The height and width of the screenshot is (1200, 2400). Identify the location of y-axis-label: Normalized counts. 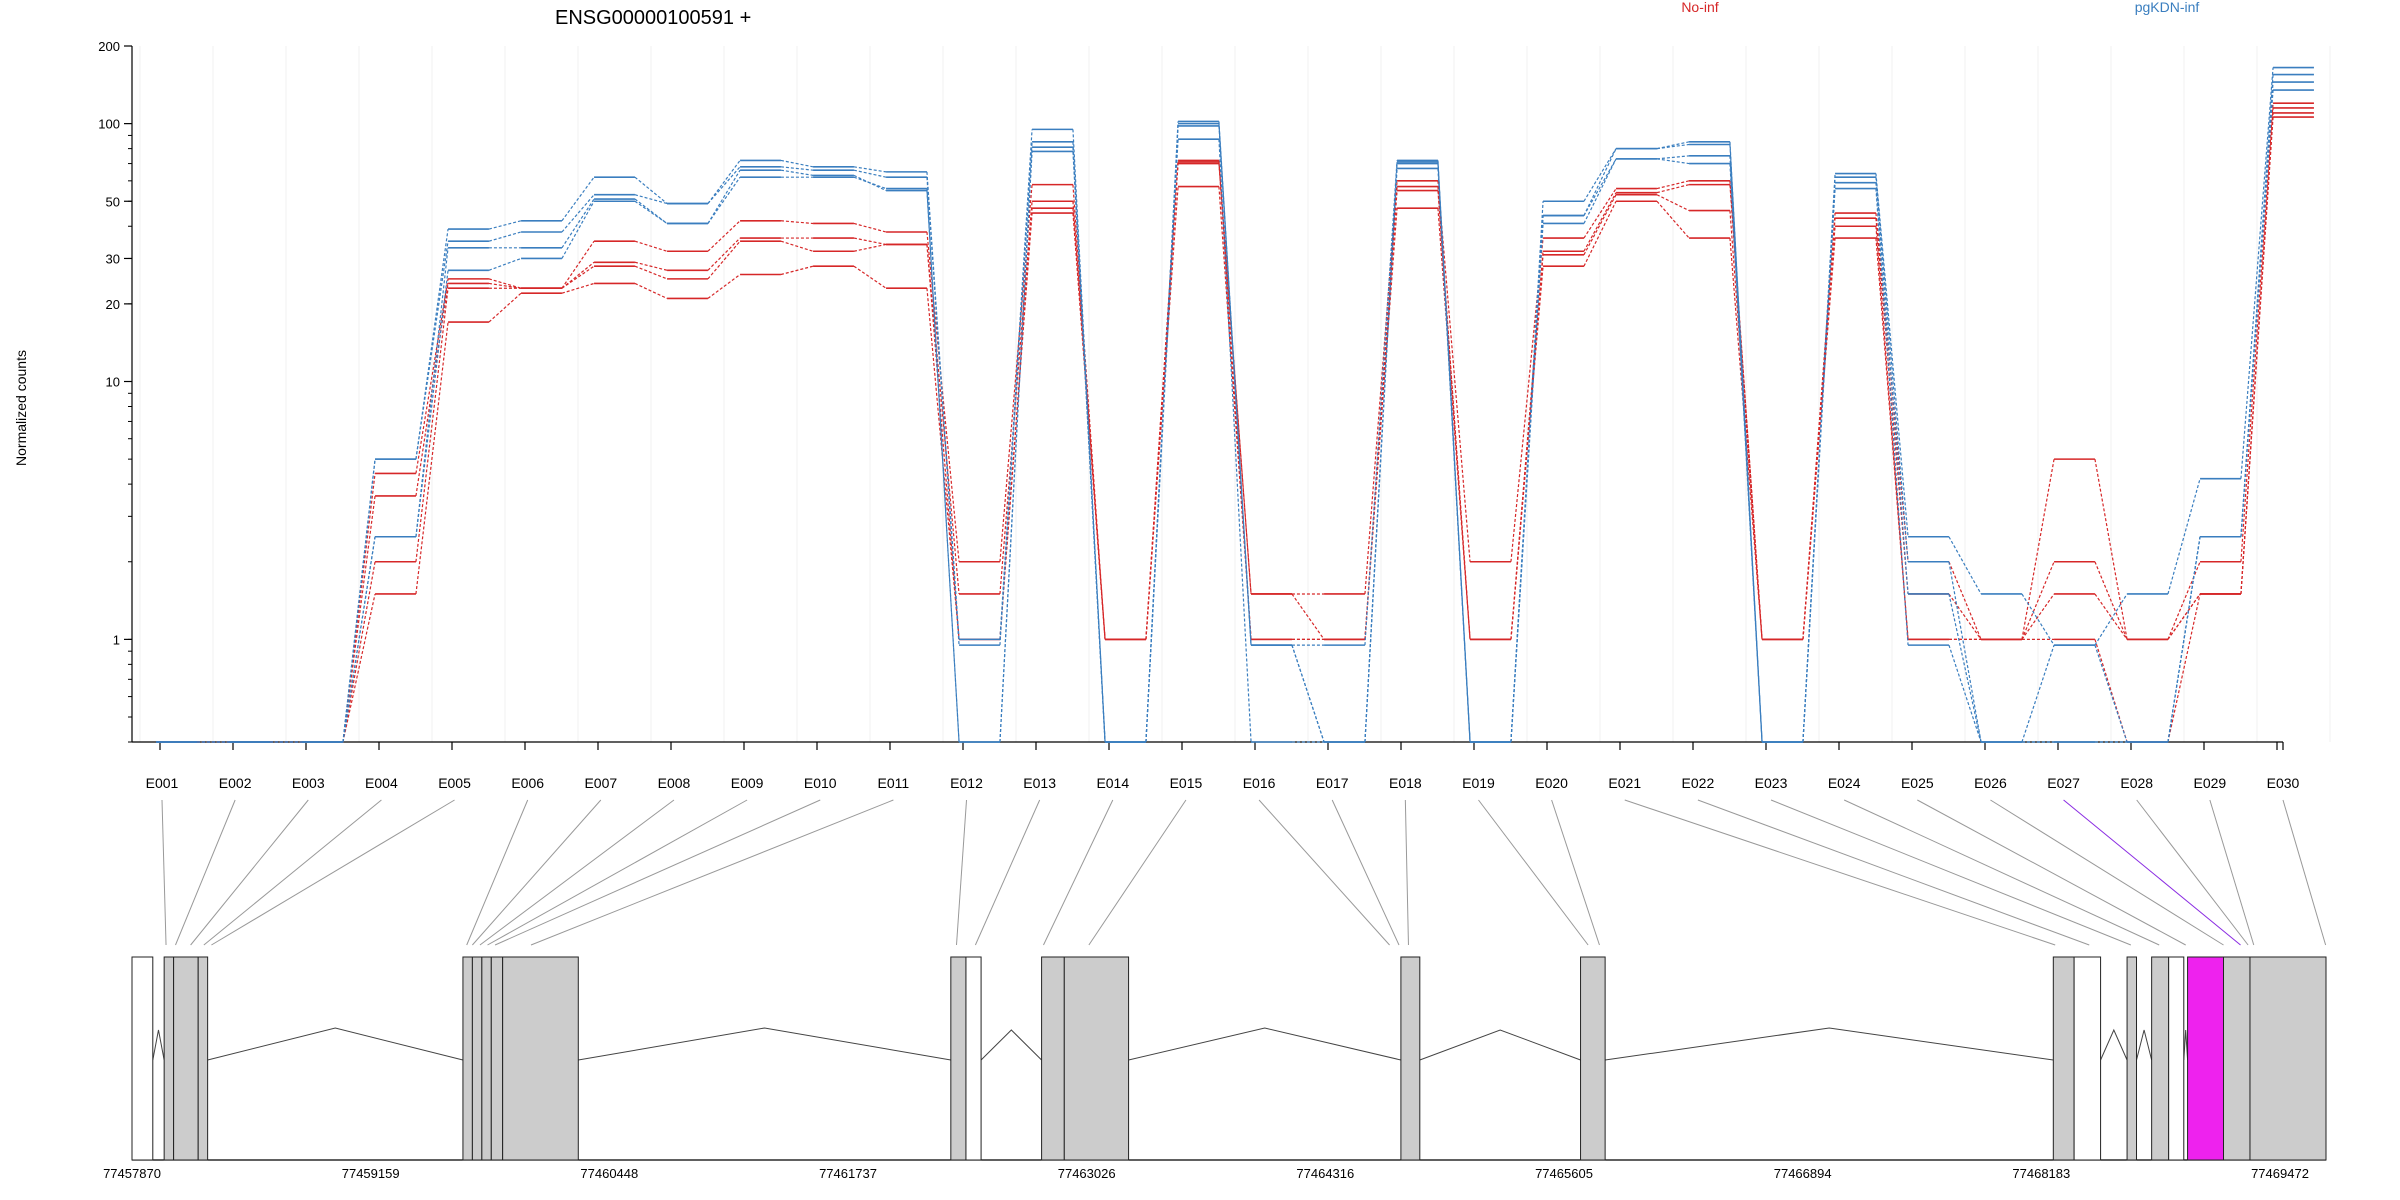
(21, 408).